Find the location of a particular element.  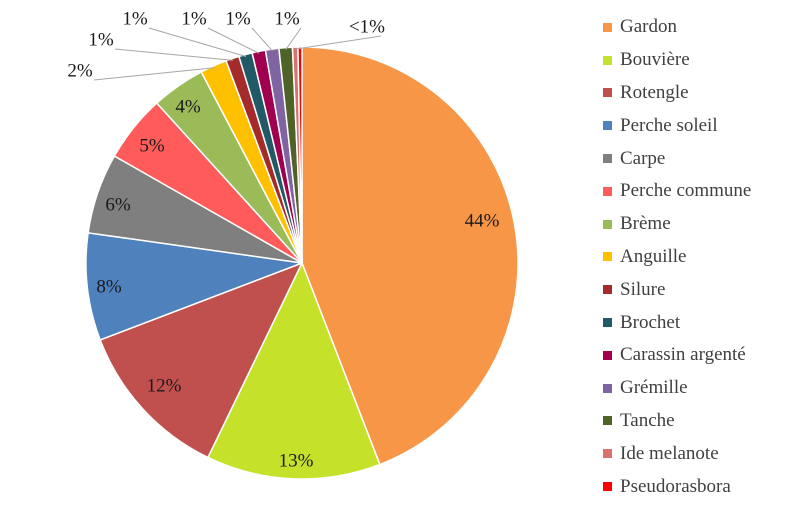

leader-line-brochet is located at coordinates (197, 42).